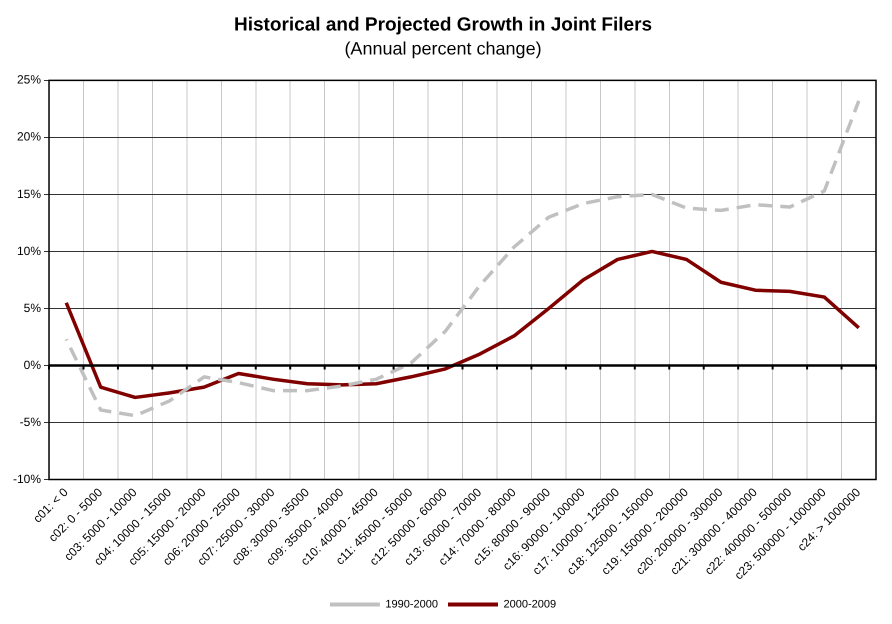 Image resolution: width=892 pixels, height=624 pixels. What do you see at coordinates (411, 604) in the screenshot?
I see `legend-label: 1990-2000` at bounding box center [411, 604].